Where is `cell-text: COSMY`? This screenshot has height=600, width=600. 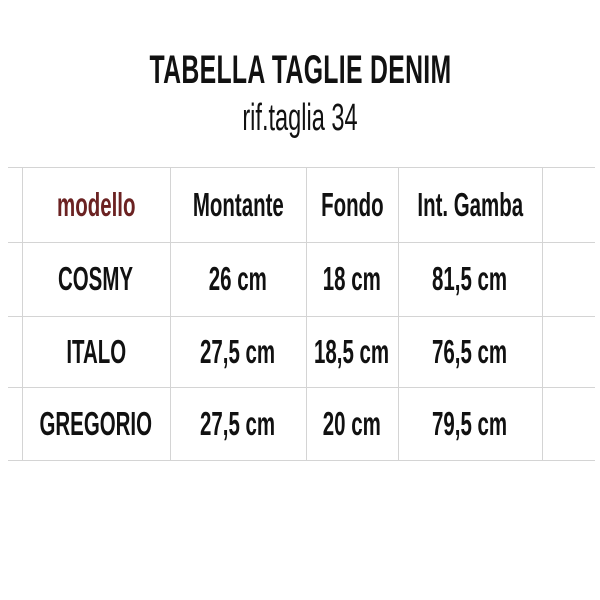
cell-text: COSMY is located at coordinates (96, 278).